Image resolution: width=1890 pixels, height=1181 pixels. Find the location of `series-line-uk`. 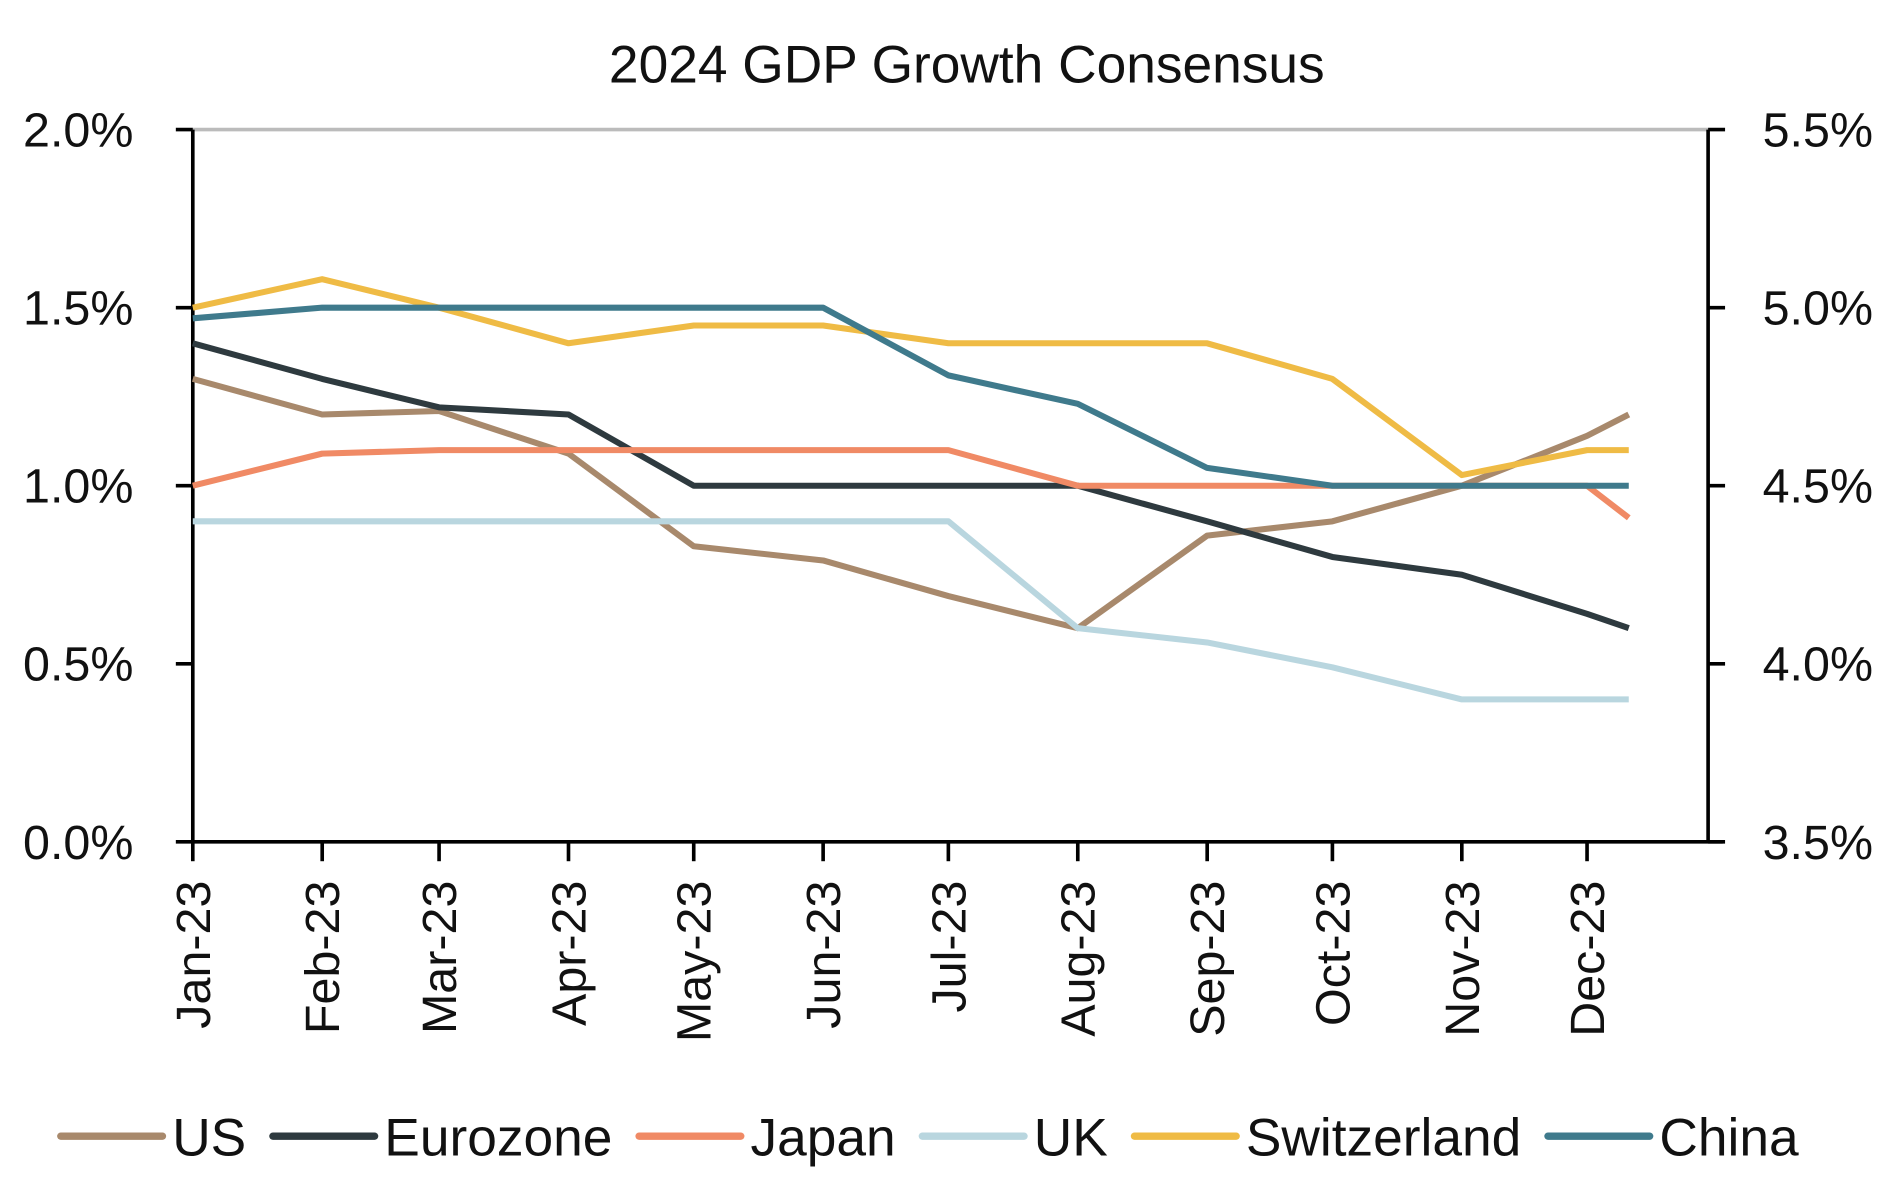

series-line-uk is located at coordinates (910, 610).